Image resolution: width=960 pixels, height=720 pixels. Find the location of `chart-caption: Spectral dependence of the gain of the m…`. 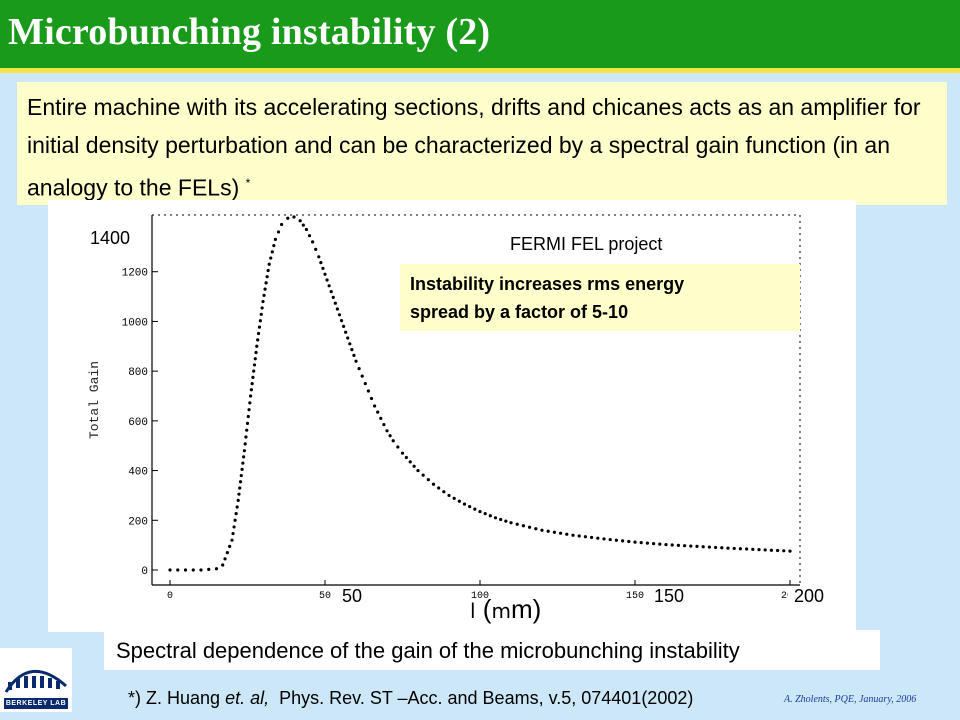

chart-caption: Spectral dependence of the gain of the m… is located at coordinates (492, 650).